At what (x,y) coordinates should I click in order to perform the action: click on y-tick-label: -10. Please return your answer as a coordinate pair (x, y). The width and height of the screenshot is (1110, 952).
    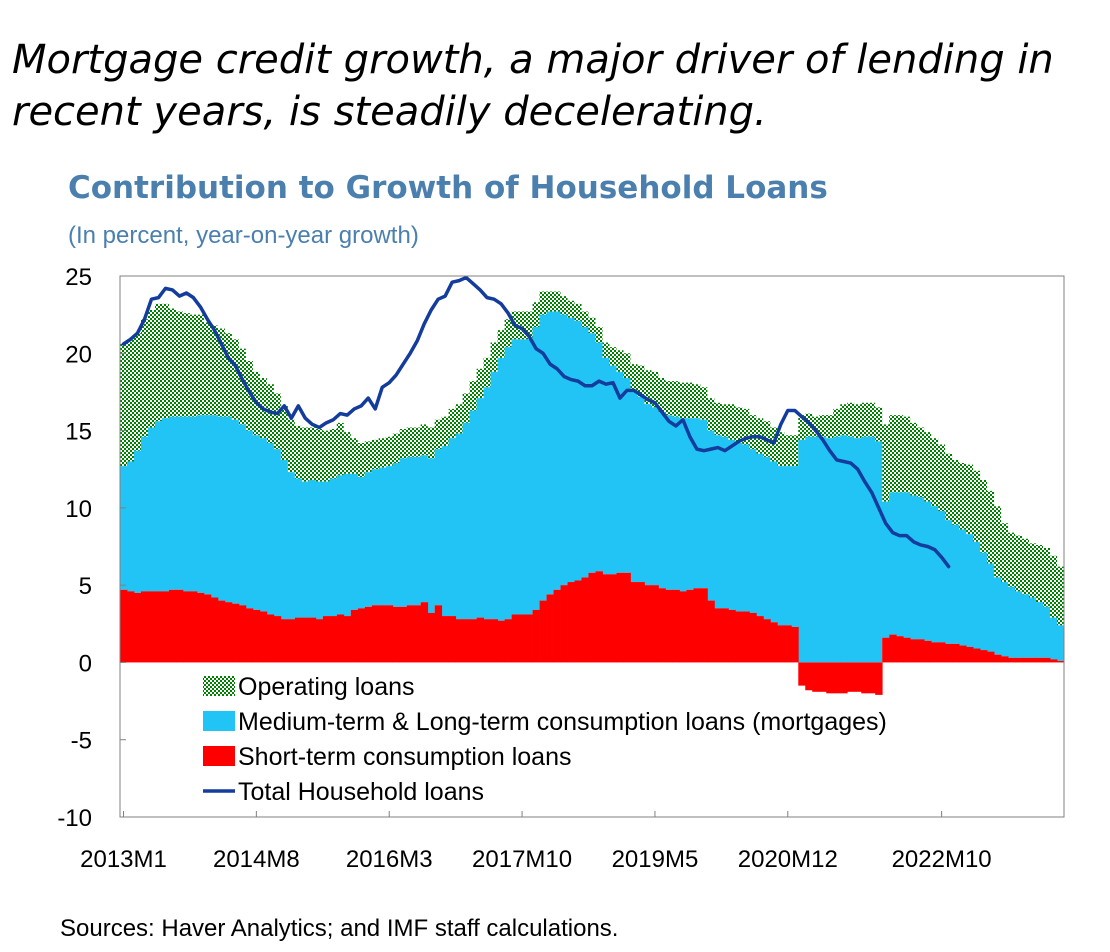
    Looking at the image, I should click on (74, 818).